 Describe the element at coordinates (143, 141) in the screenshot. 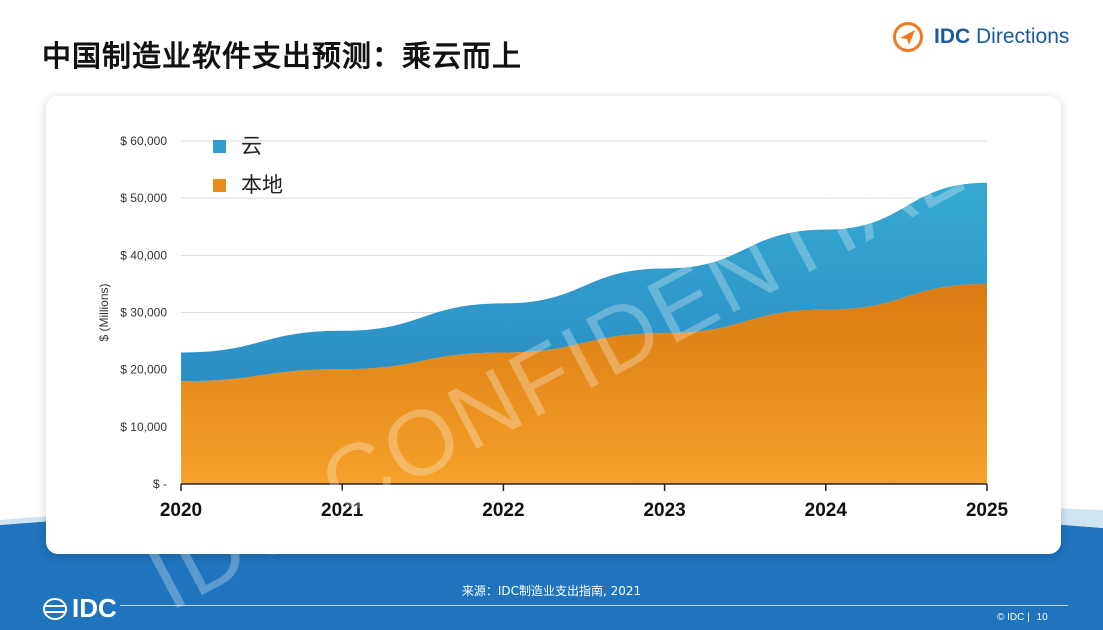

I see `y-tick-label: $ 60,000` at that location.